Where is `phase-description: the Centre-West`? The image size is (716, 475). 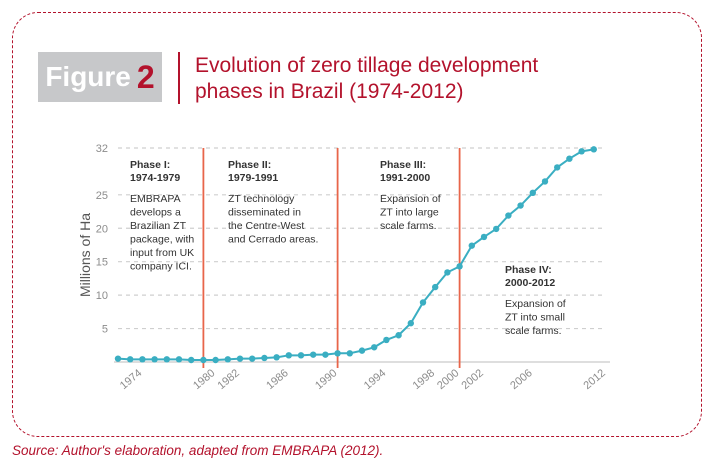 phase-description: the Centre-West is located at coordinates (266, 226).